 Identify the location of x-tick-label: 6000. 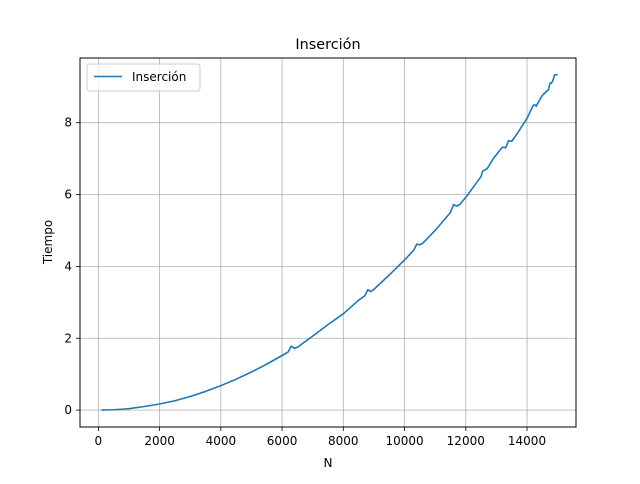
(282, 441).